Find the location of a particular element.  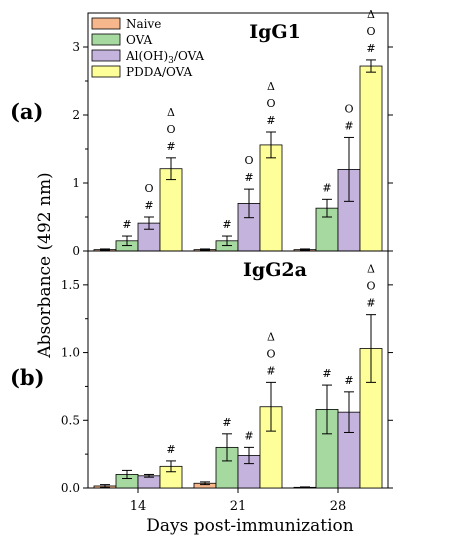

shared-x-axis: 14 21 28 is located at coordinates (238, 501).